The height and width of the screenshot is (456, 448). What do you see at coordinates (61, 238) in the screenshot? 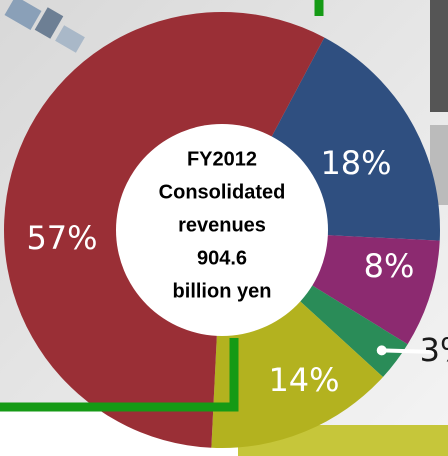
I see `value-label: 57%` at bounding box center [61, 238].